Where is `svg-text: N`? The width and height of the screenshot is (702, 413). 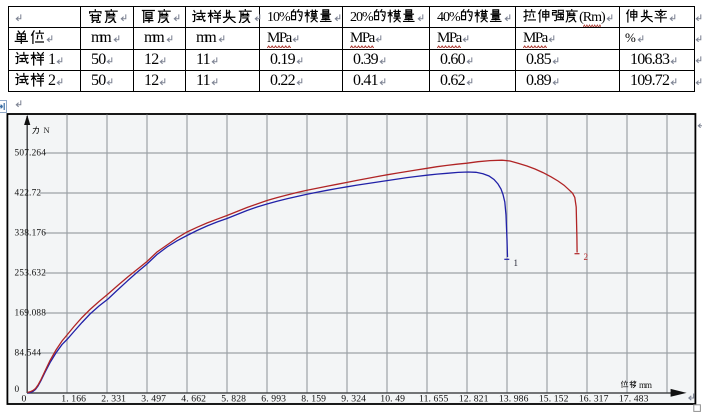 svg-text: N is located at coordinates (47, 130).